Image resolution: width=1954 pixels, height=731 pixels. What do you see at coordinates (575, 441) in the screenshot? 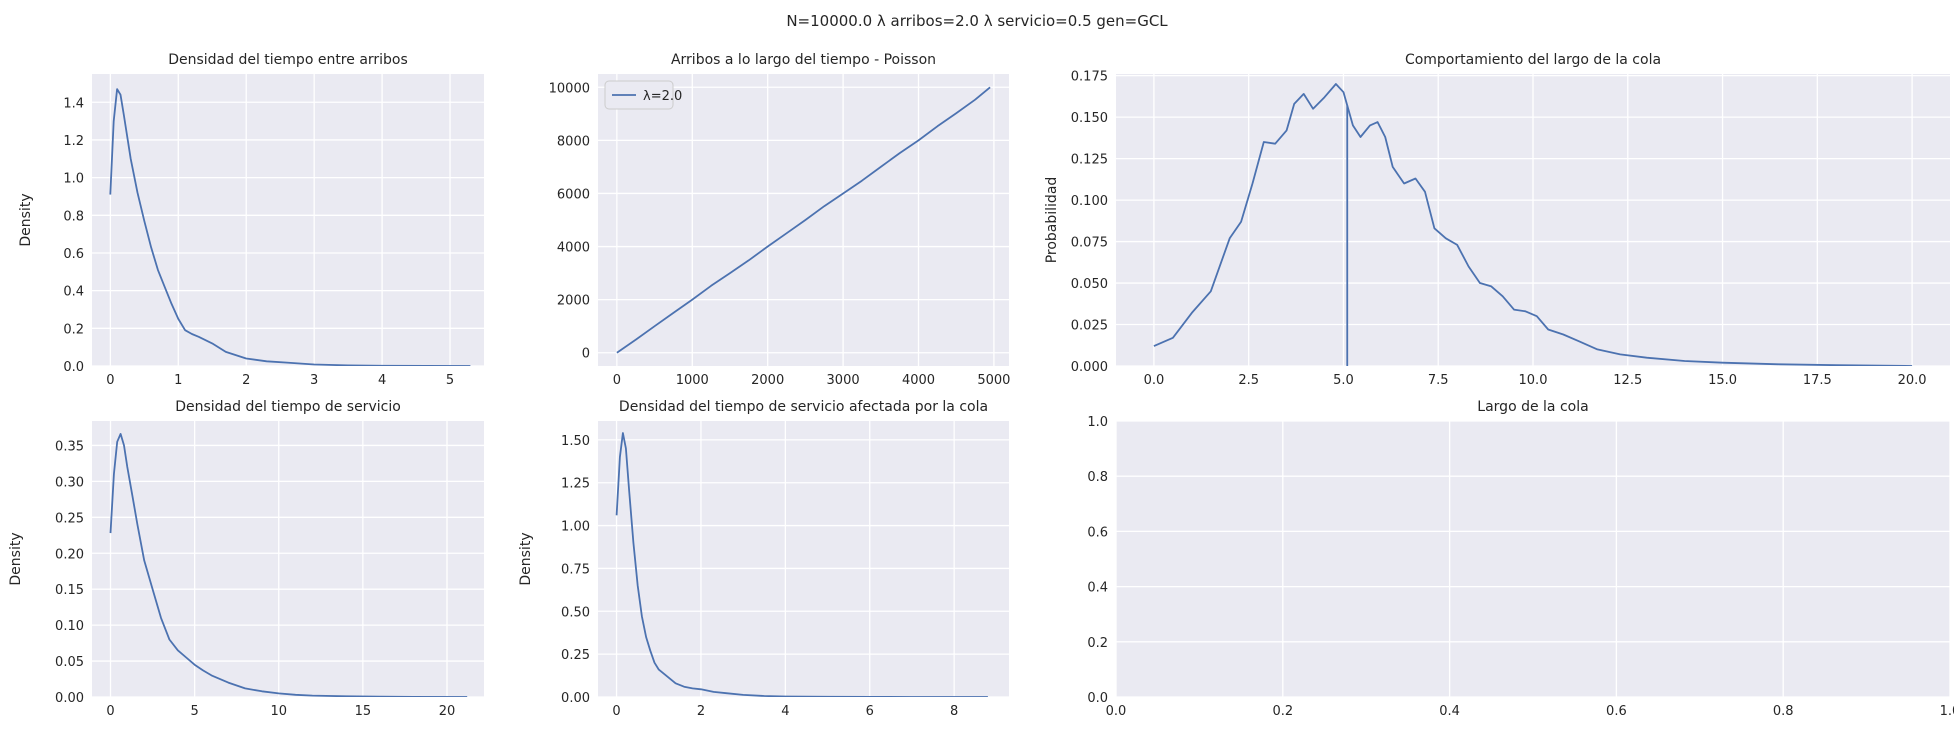
I see `y-tick-label: 1.50` at bounding box center [575, 441].